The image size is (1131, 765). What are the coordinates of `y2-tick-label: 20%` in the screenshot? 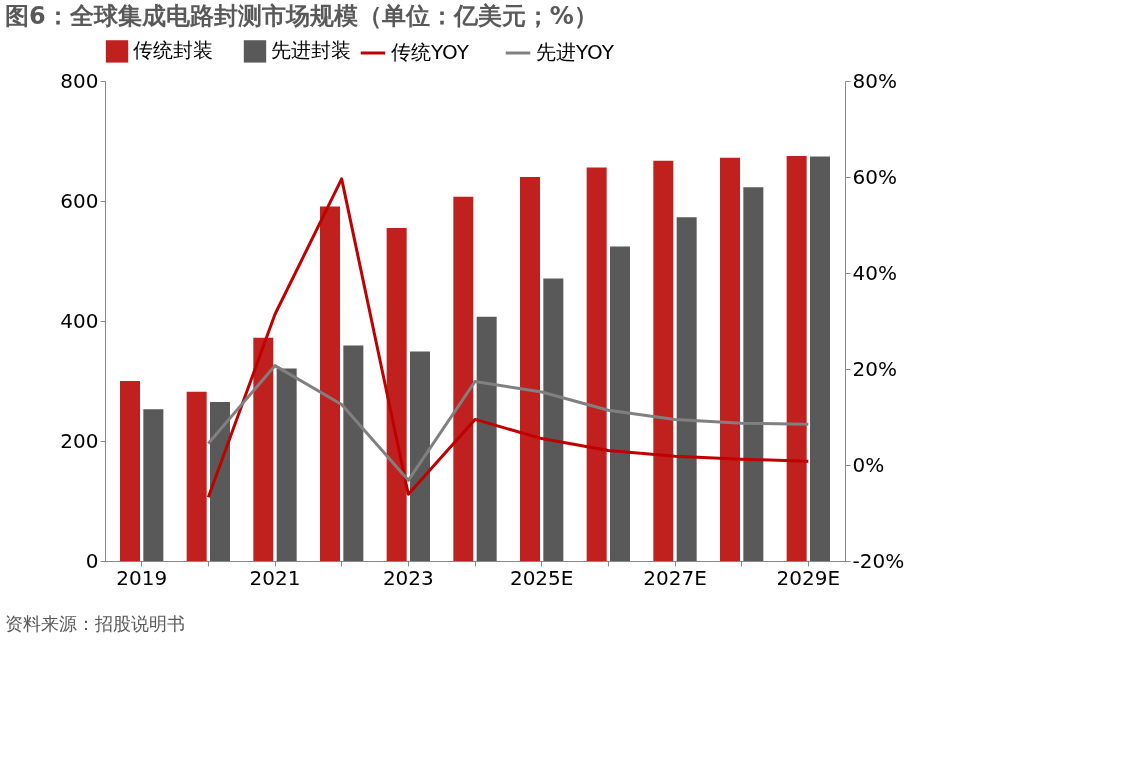 It's located at (874, 368).